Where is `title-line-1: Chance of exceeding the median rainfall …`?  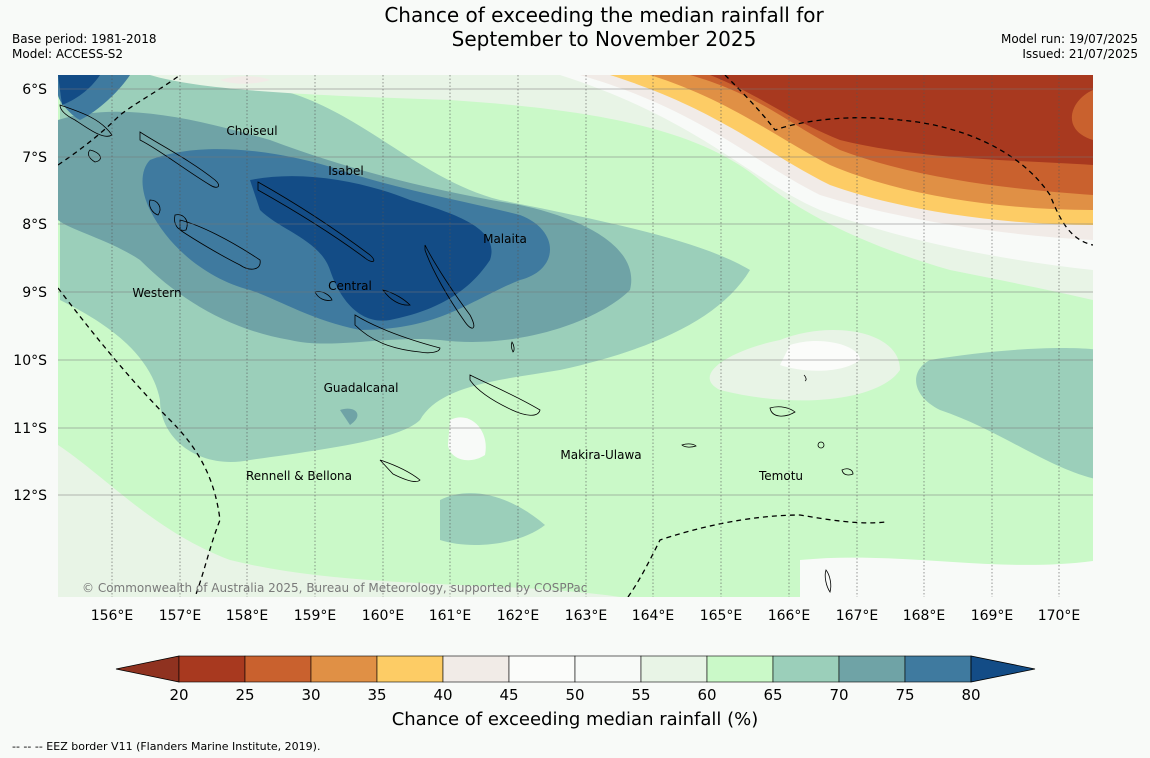 title-line-1: Chance of exceeding the median rainfall … is located at coordinates (604, 15).